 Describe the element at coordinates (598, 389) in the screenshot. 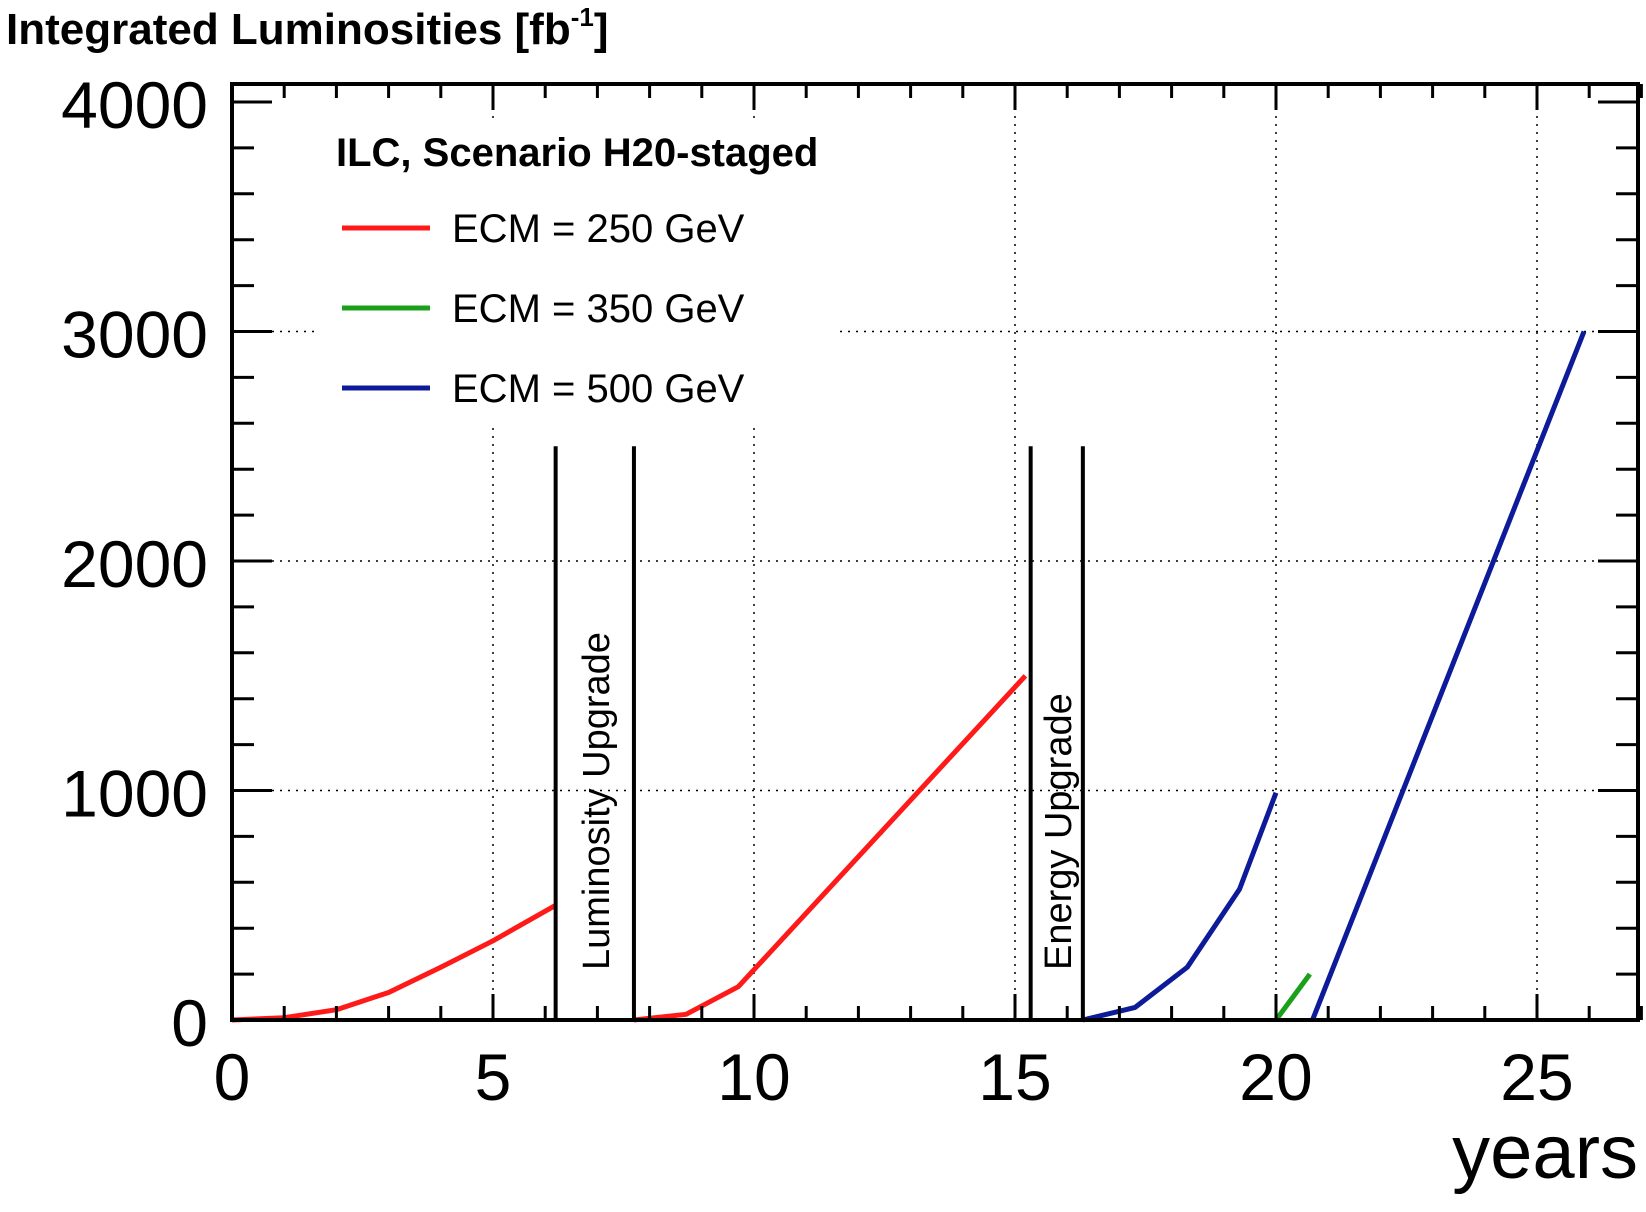

I see `legend-entry-label: ECM = 500 GeV` at that location.